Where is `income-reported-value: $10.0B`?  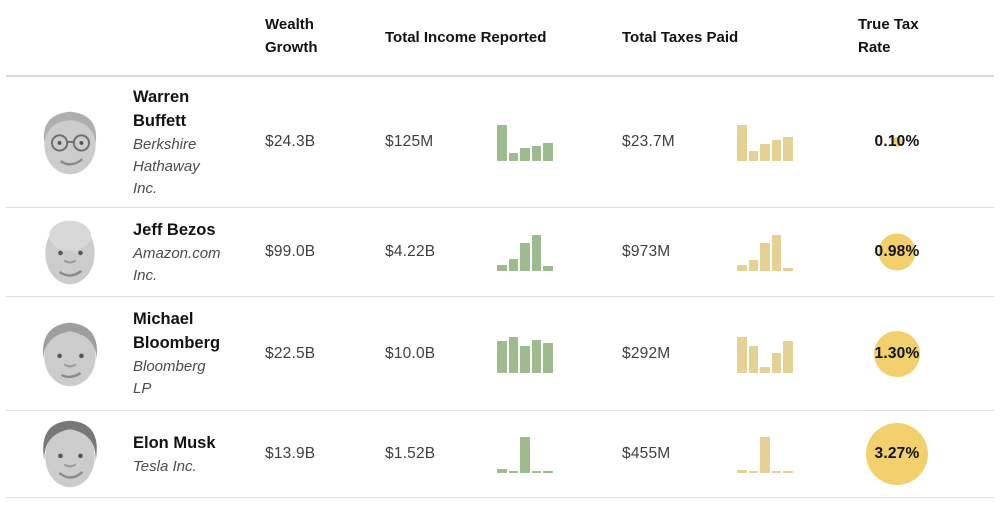 income-reported-value: $10.0B is located at coordinates (410, 353).